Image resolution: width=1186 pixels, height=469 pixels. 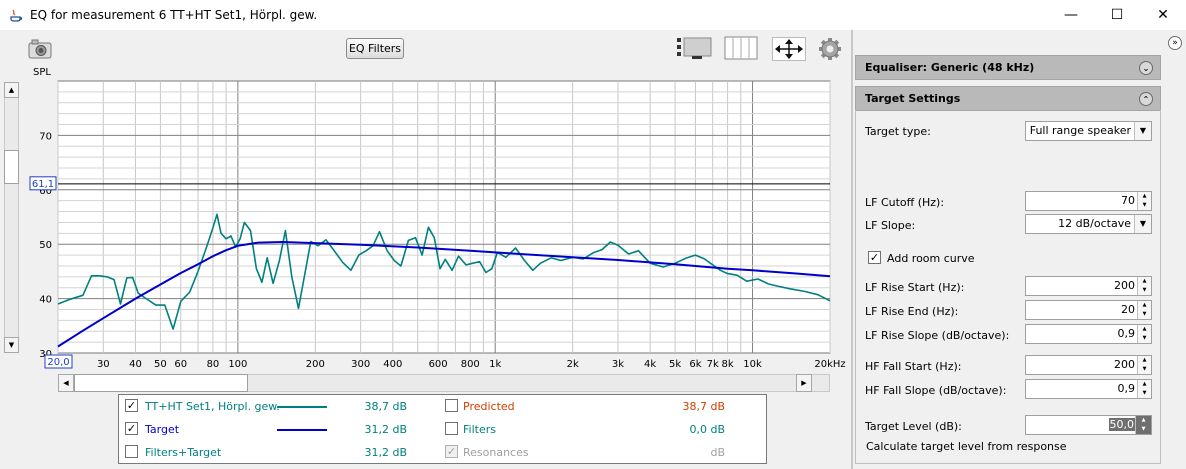 I want to click on panel-divider, so click(x=852, y=249).